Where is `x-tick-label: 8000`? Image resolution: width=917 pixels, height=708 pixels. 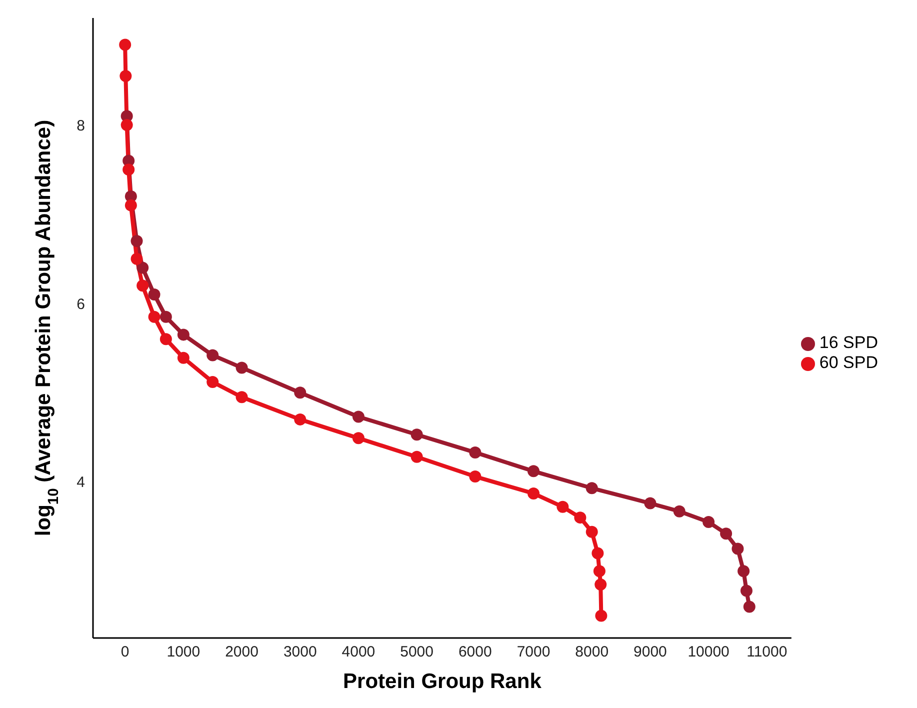 x-tick-label: 8000 is located at coordinates (592, 652).